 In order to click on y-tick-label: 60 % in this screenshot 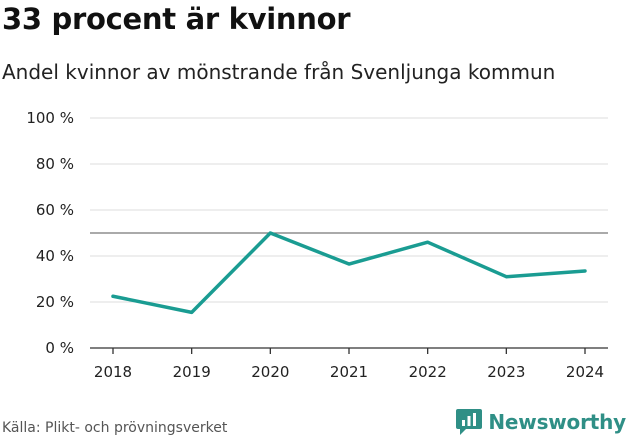, I will do `click(55, 210)`.